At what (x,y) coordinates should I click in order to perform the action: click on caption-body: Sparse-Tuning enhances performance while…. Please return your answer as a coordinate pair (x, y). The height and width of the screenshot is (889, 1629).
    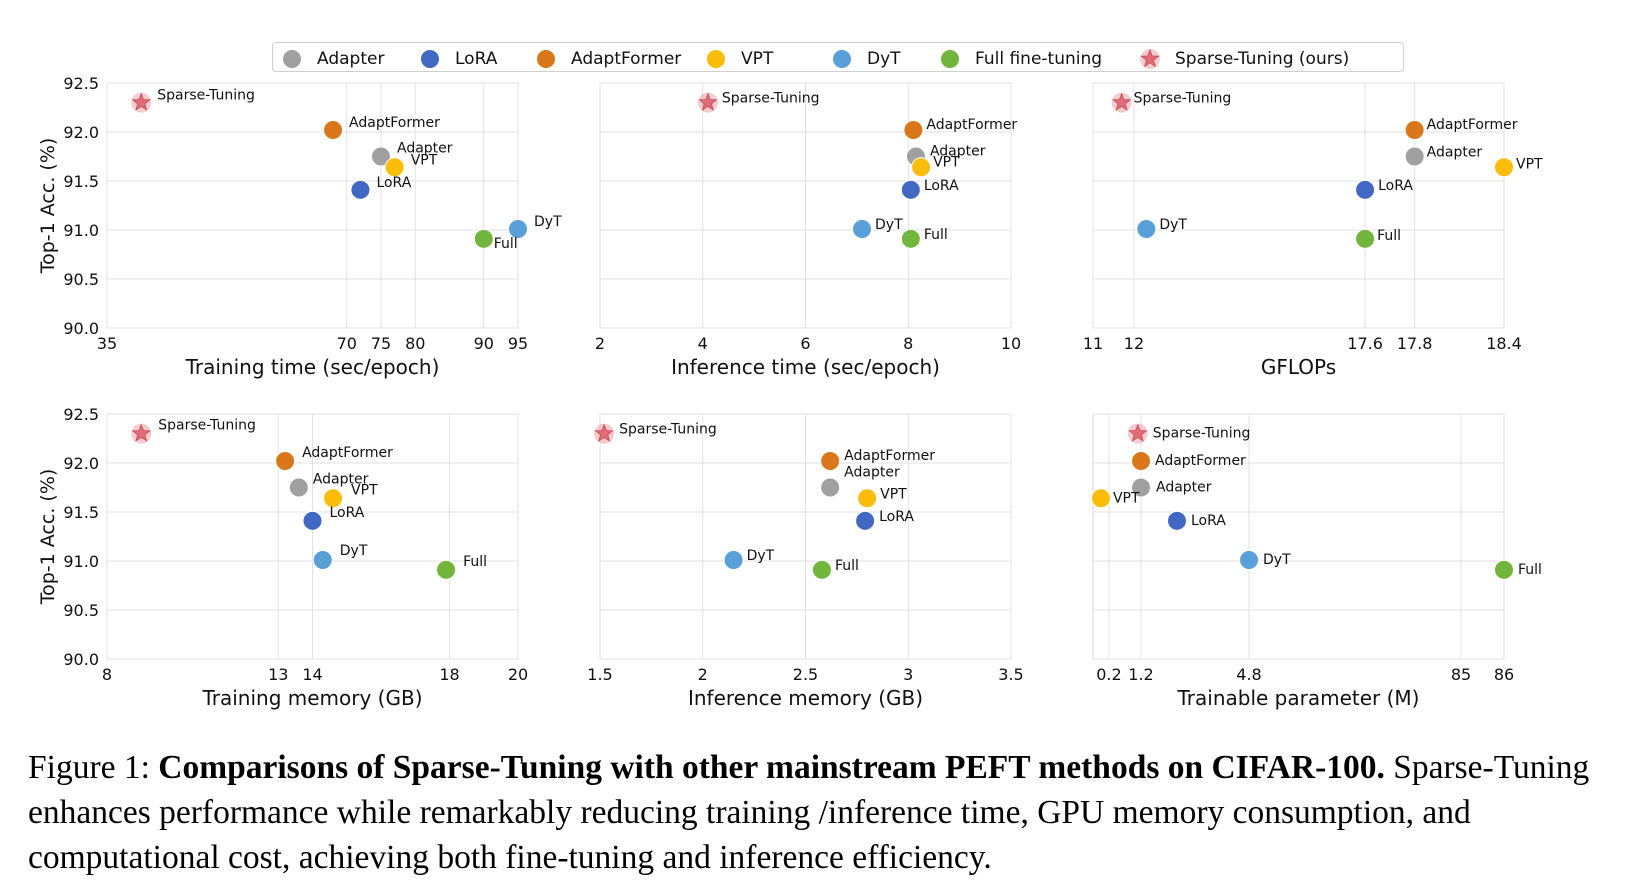
    Looking at the image, I should click on (809, 812).